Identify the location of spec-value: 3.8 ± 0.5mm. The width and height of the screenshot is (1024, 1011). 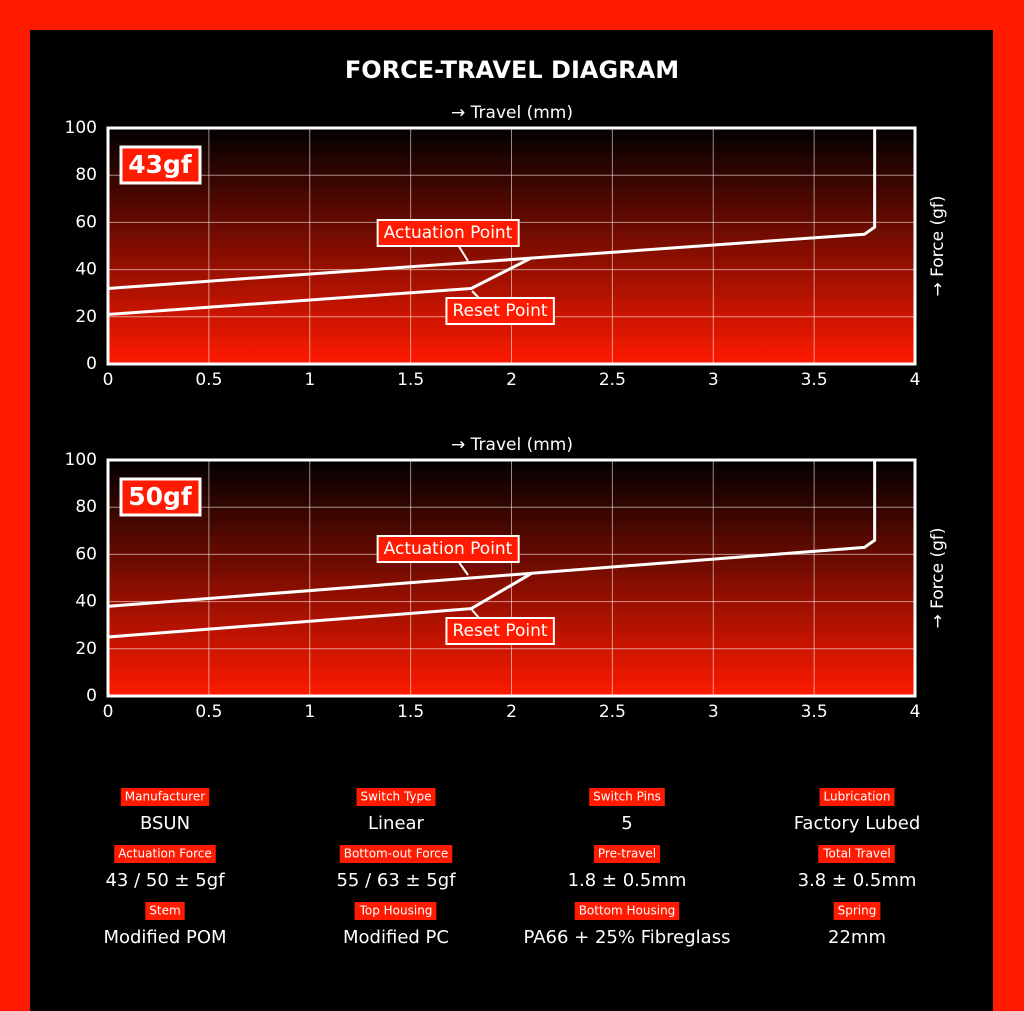
(857, 880).